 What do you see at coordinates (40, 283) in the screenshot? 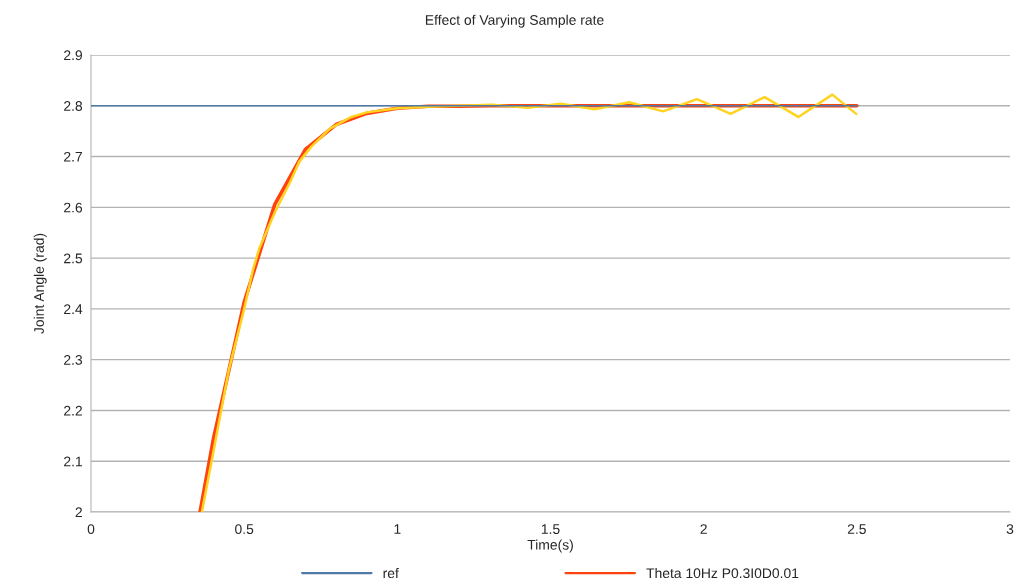
I see `y-axis-title: Joint Angle (rad)` at bounding box center [40, 283].